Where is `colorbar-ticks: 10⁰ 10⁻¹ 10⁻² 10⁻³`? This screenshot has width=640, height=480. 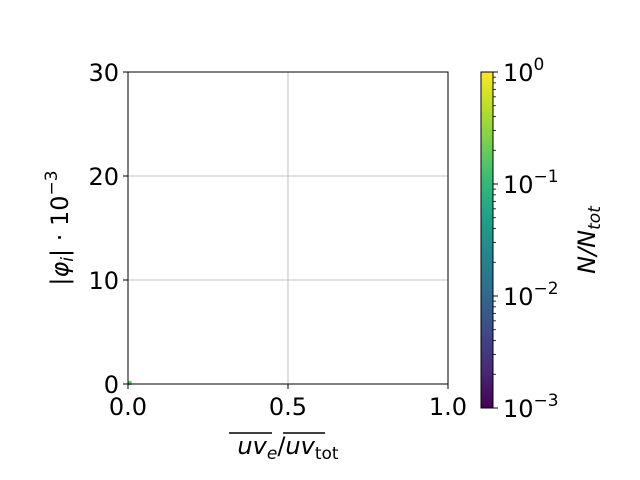
colorbar-ticks: 10⁰ 10⁻¹ 10⁻² 10⁻³ is located at coordinates (526, 239).